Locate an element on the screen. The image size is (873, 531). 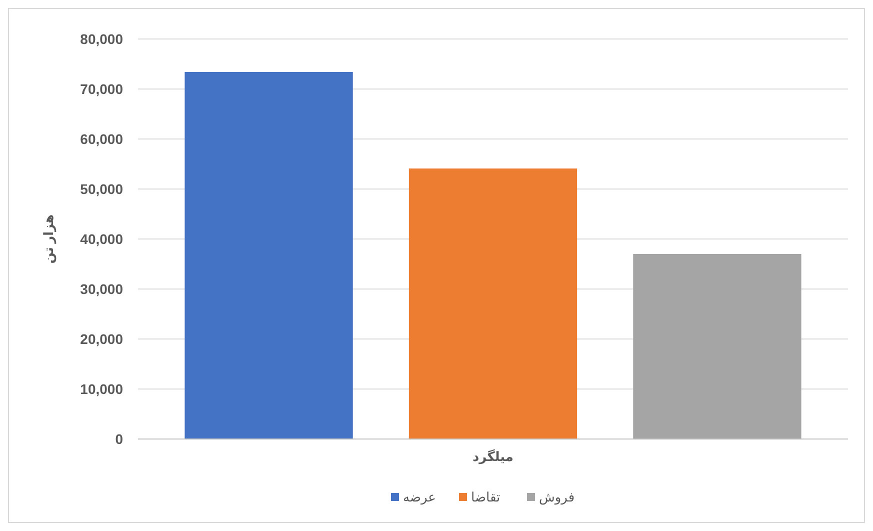
y-tick-label: 60,000 is located at coordinates (102, 138).